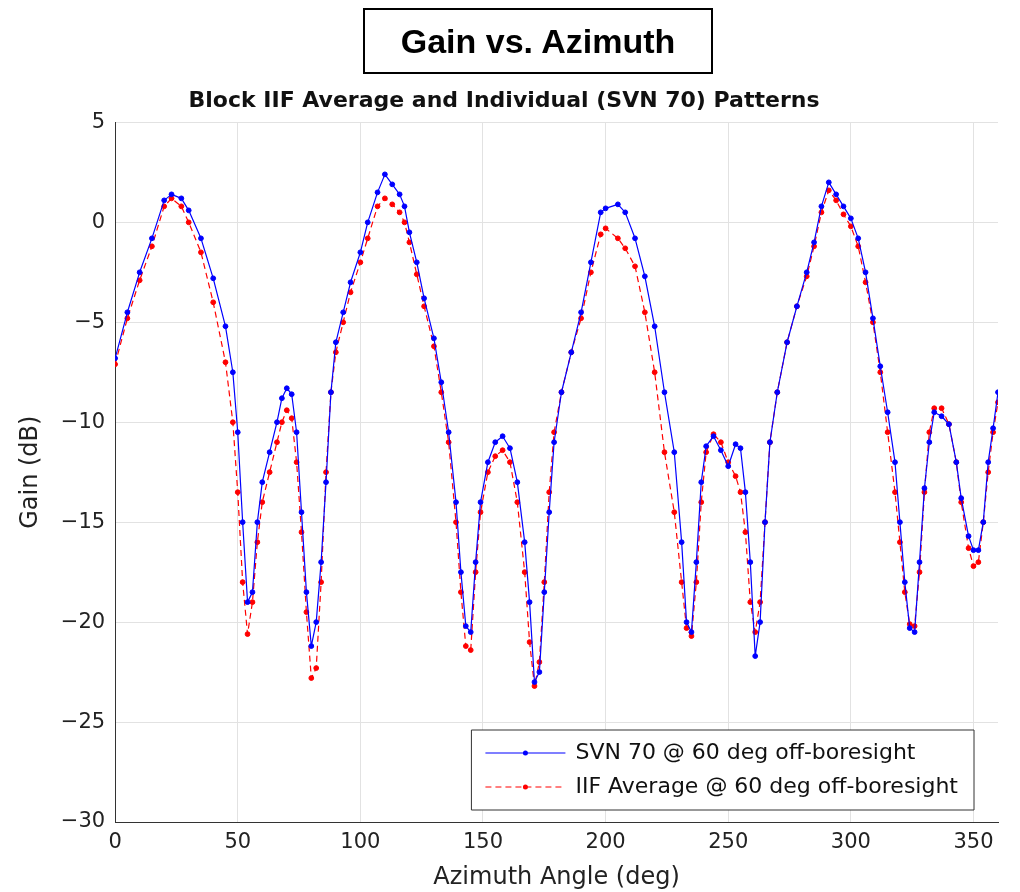 This screenshot has width=1020, height=892. I want to click on x-tick-label: 100, so click(360, 841).